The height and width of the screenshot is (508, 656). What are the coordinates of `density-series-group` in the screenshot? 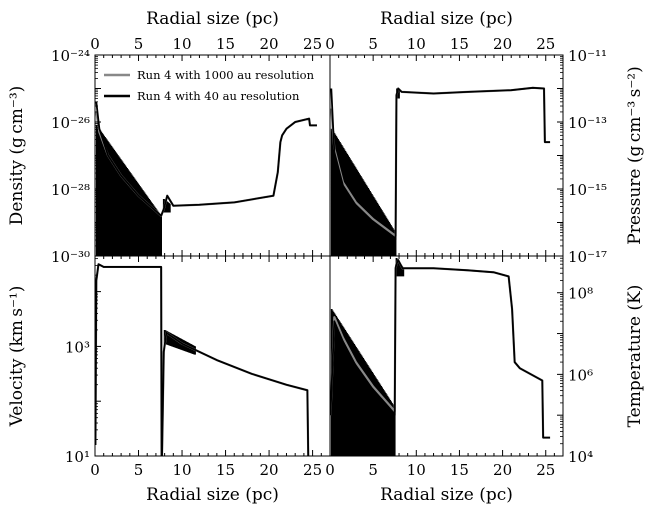 It's located at (206, 159).